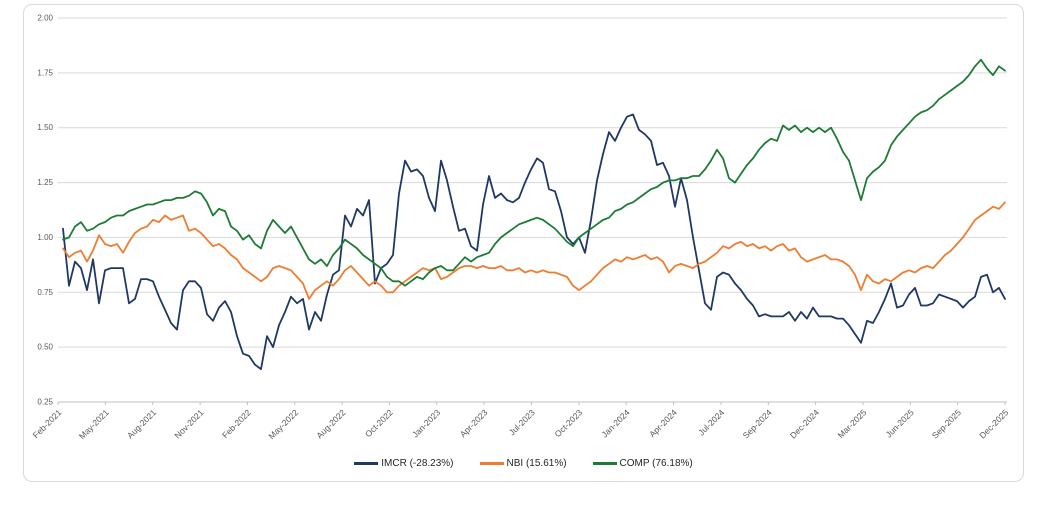 This screenshot has width=1041, height=511. I want to click on x-tick-label: Sep-2025, so click(946, 423).